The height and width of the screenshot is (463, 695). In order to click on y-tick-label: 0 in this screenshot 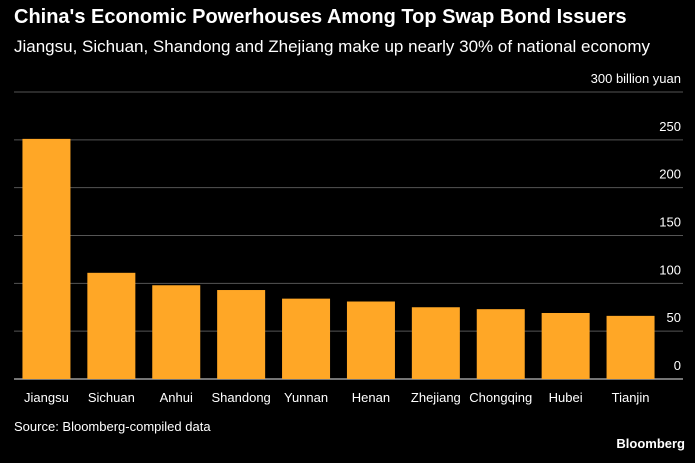, I will do `click(677, 365)`.